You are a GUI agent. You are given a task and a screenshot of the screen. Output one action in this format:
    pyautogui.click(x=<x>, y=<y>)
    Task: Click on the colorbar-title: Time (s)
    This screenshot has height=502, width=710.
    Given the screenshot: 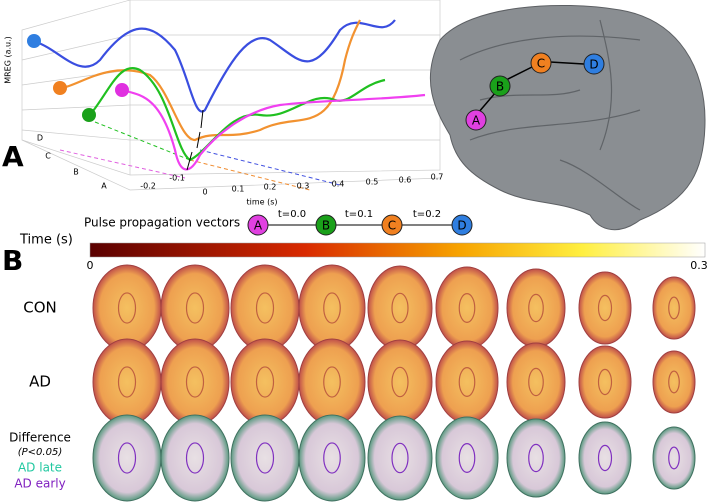 What is the action you would take?
    pyautogui.click(x=46, y=240)
    